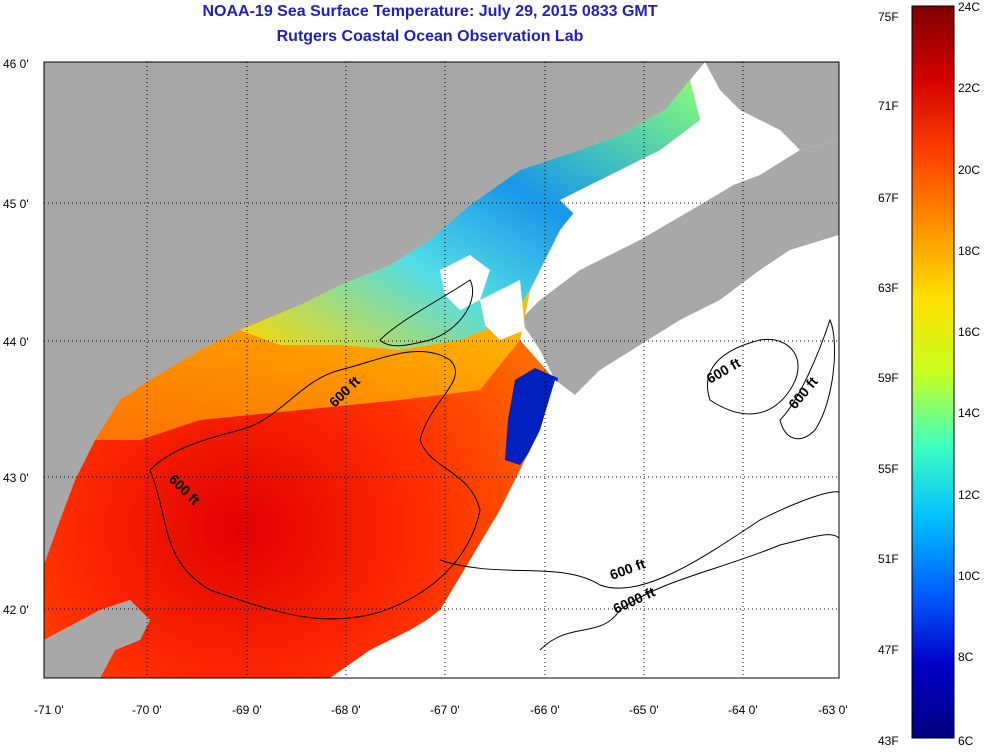 Image resolution: width=984 pixels, height=754 pixels. Describe the element at coordinates (16, 64) in the screenshot. I see `lat-label: 46 0'` at that location.